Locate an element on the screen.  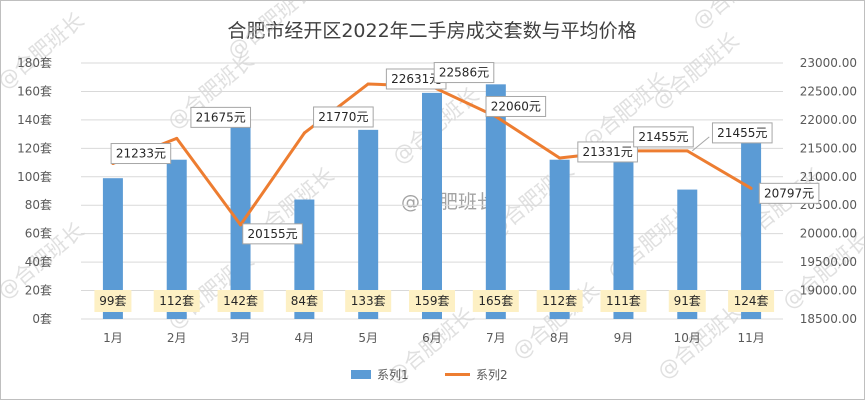
line-data-label: 20797元 is located at coordinates (789, 193).